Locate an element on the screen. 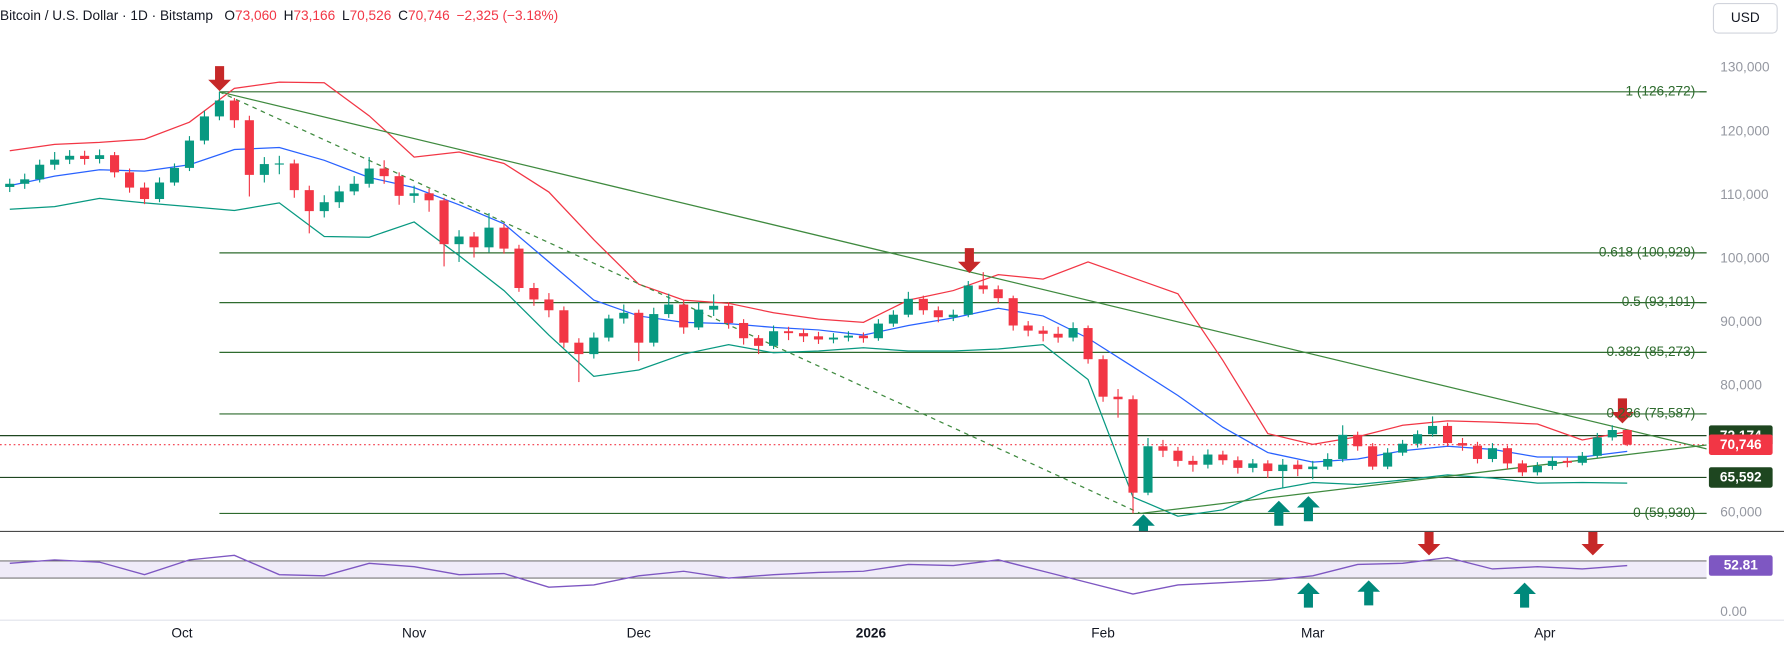 The height and width of the screenshot is (651, 1784). oscillator-line is located at coordinates (818, 574).